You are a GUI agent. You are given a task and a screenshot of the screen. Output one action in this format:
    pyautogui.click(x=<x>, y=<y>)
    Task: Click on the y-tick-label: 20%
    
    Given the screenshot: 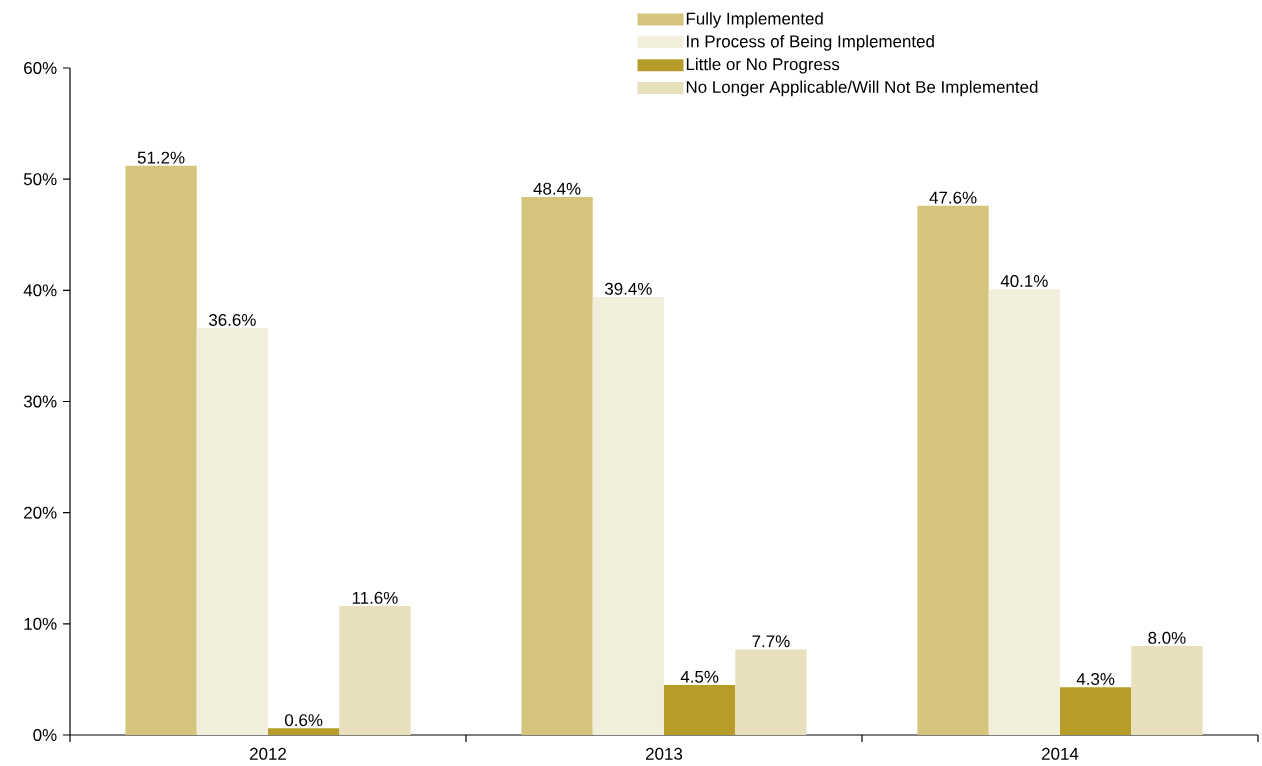 What is the action you would take?
    pyautogui.click(x=40, y=512)
    